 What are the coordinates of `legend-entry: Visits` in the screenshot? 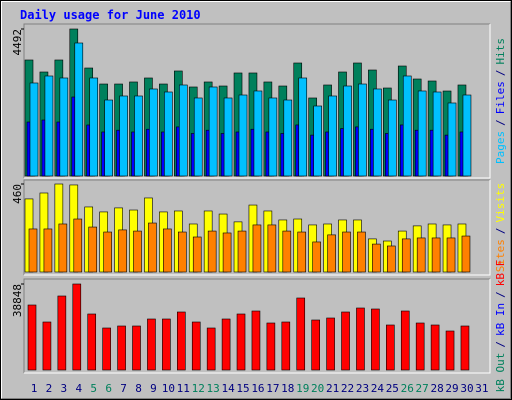 It's located at (500, 203).